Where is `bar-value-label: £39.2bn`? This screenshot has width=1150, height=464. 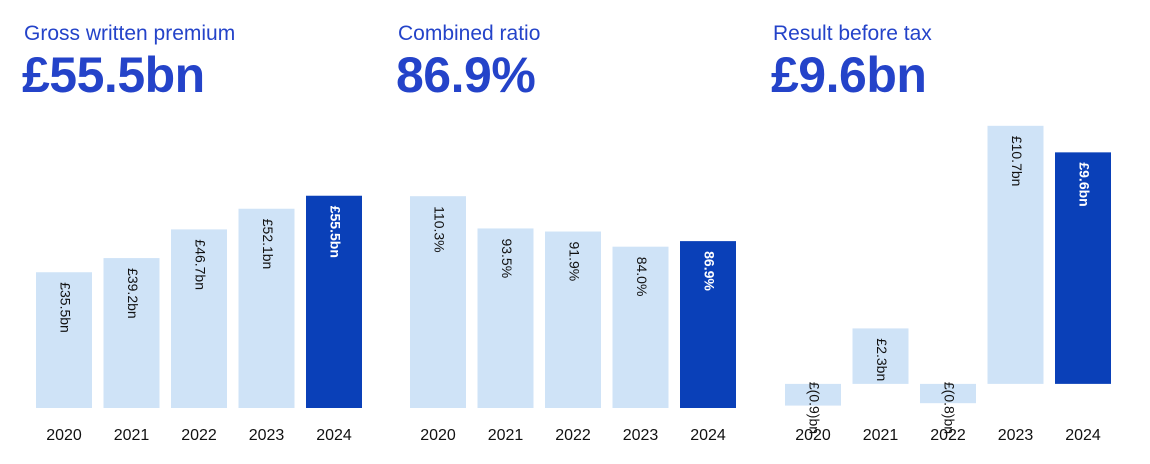 bar-value-label: £39.2bn is located at coordinates (133, 293).